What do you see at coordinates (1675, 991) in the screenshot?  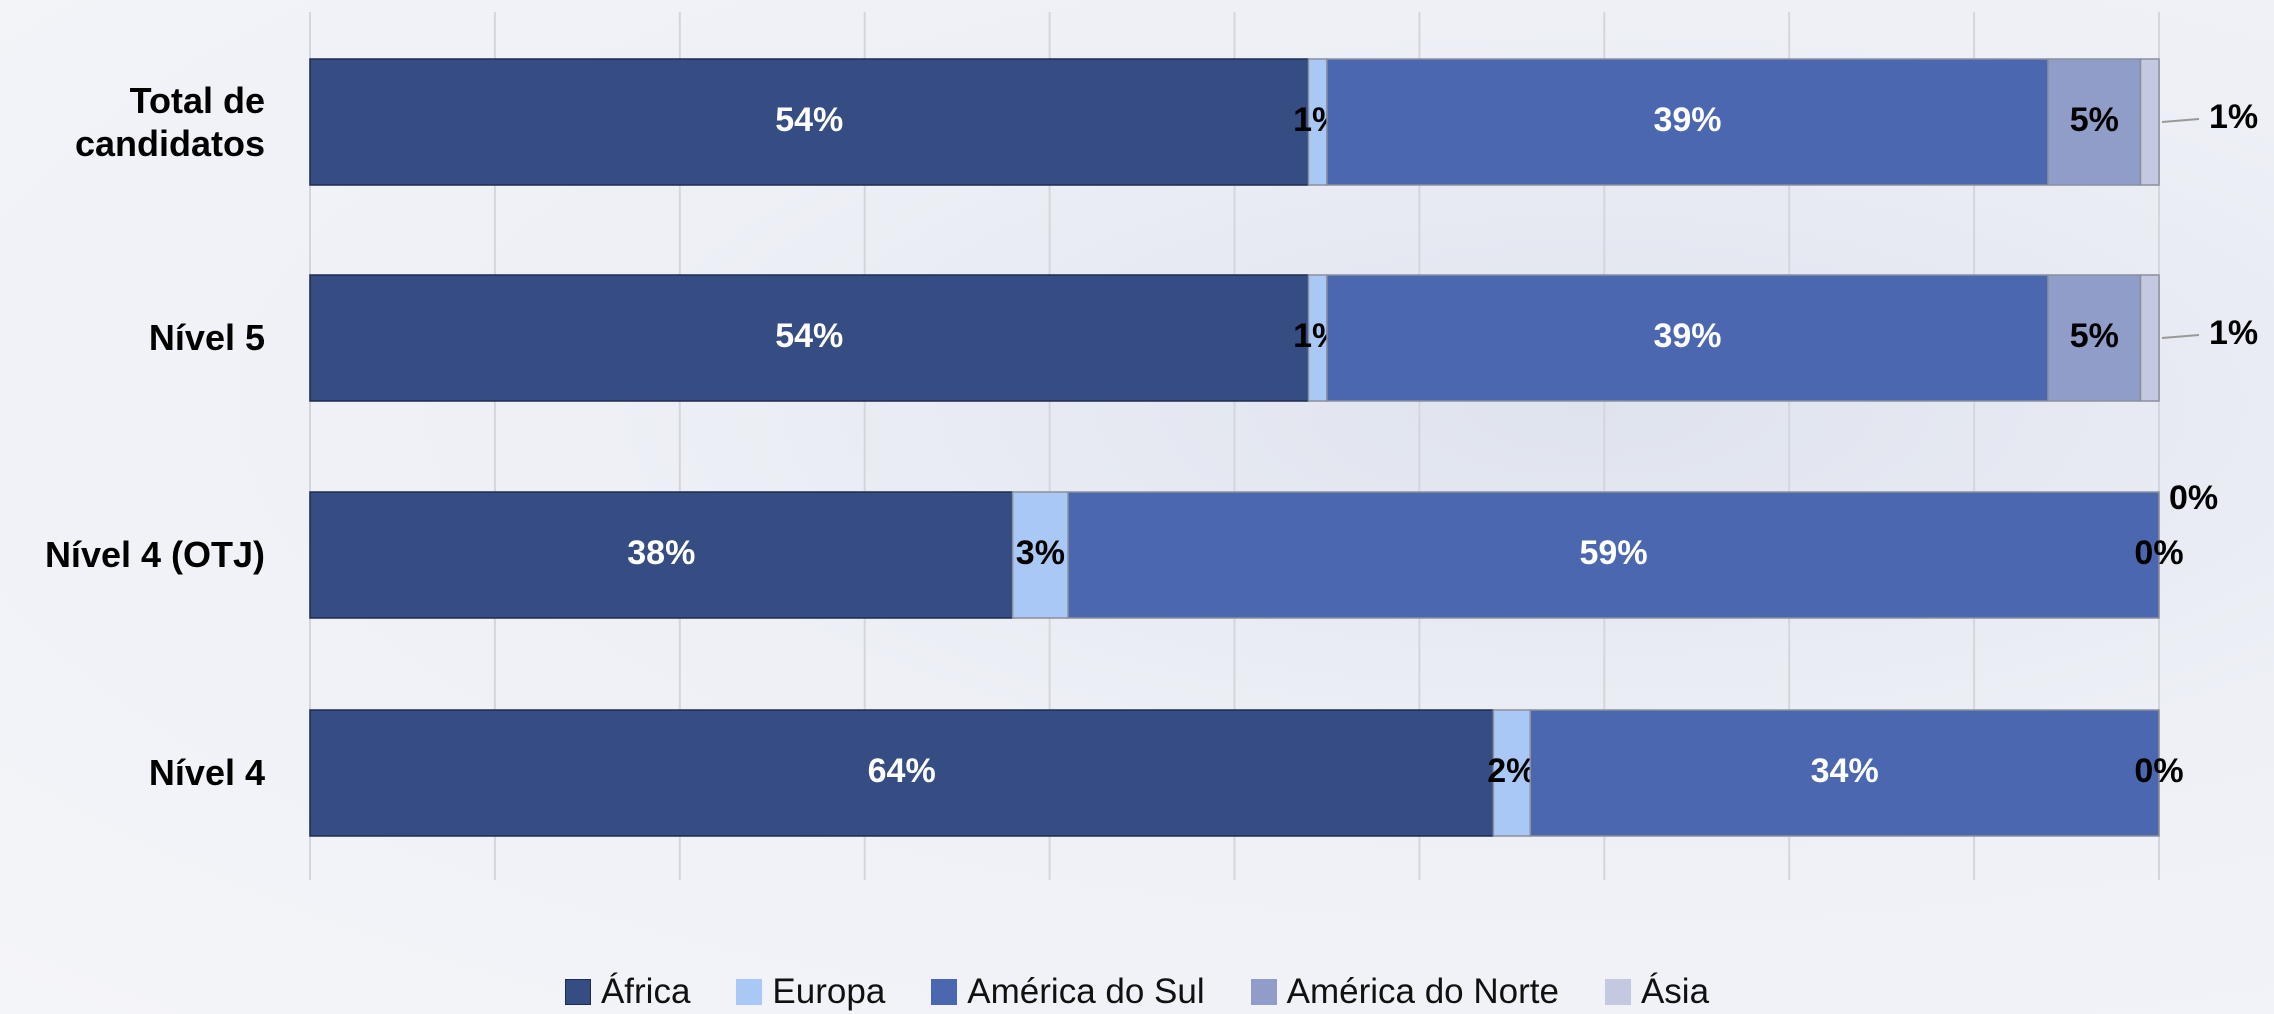 I see `legend-label: Ásia` at bounding box center [1675, 991].